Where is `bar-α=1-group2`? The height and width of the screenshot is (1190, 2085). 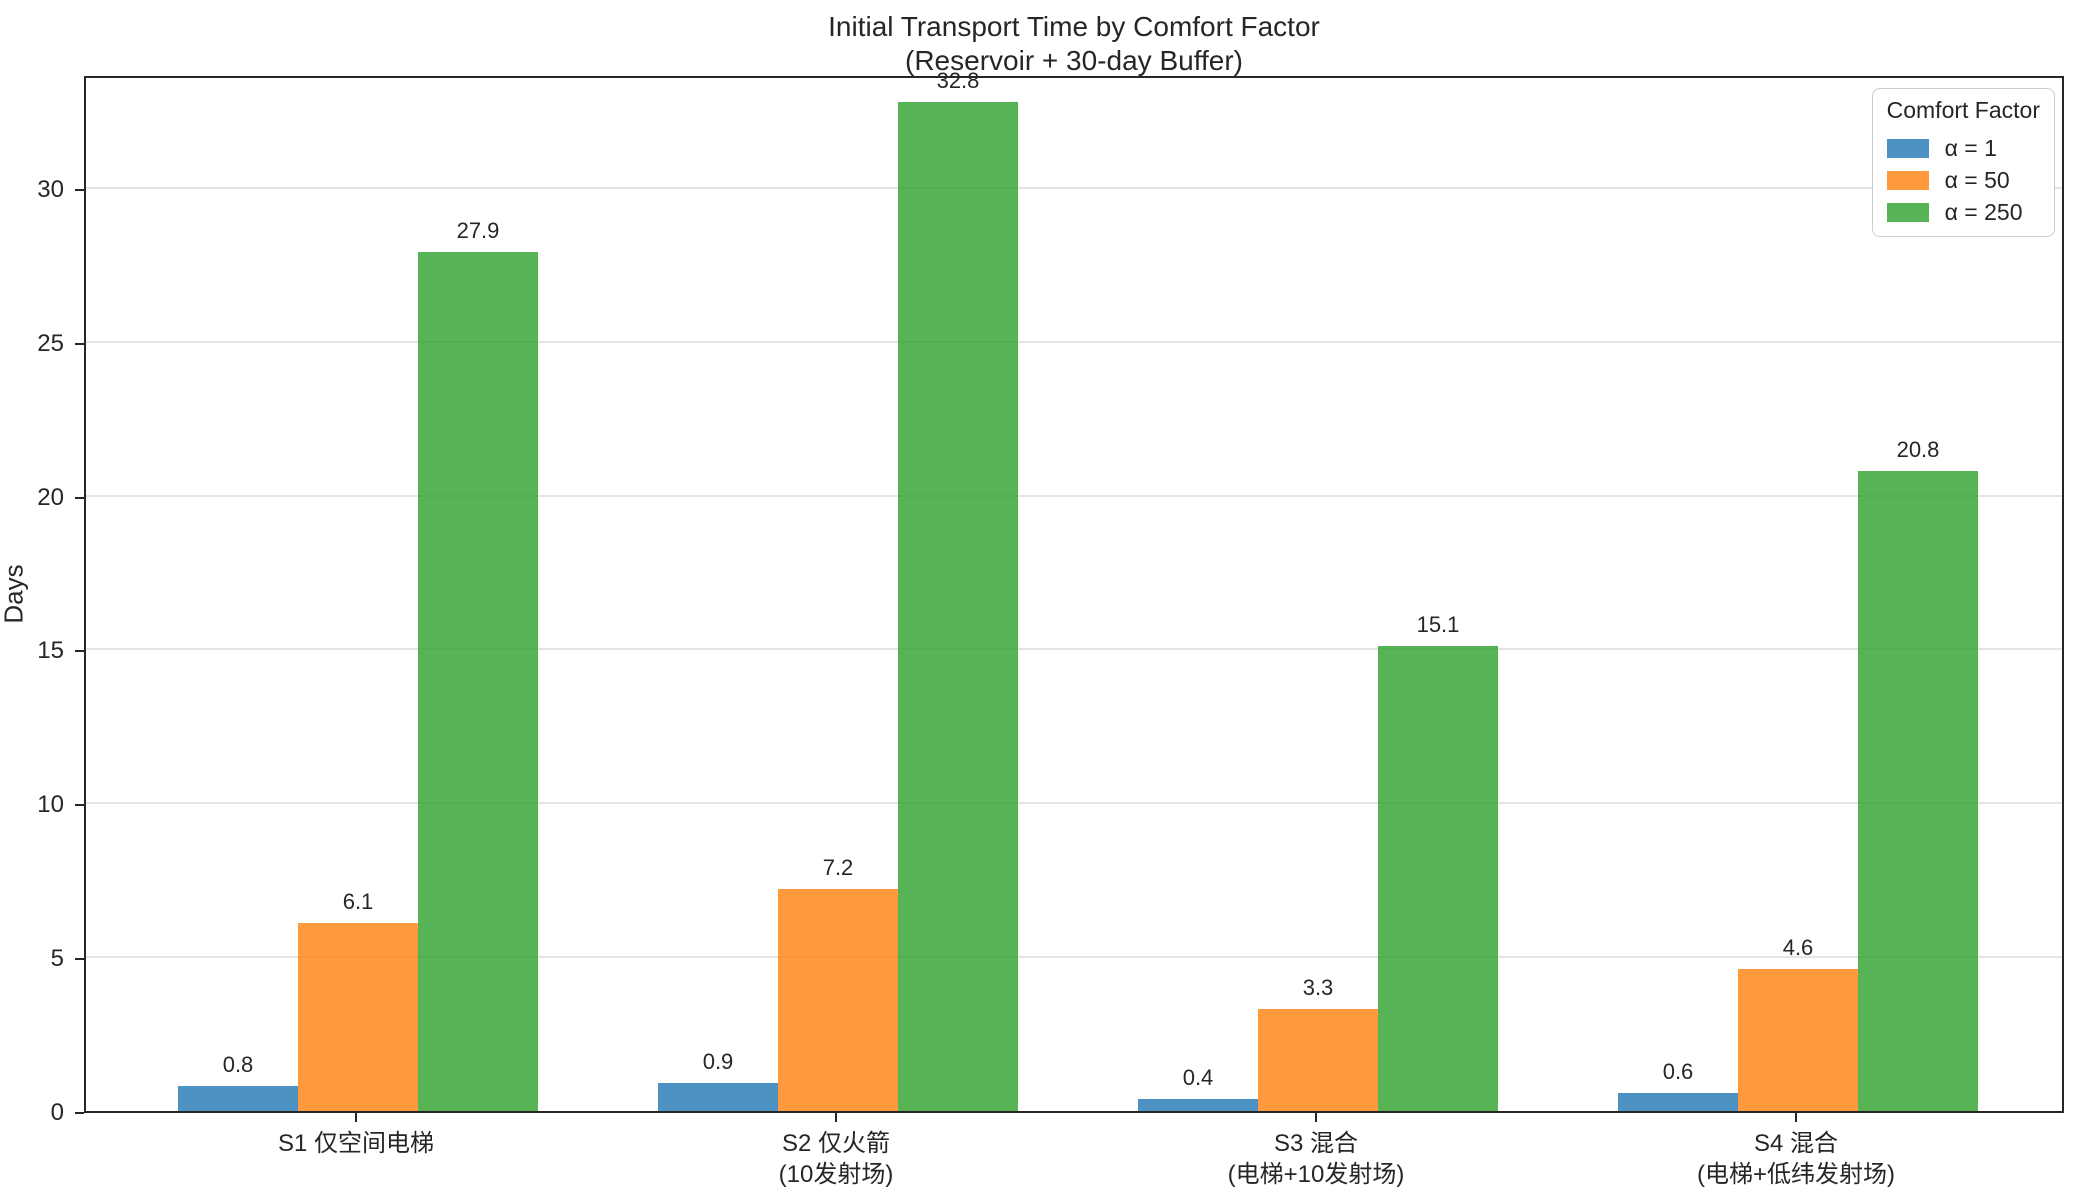
bar-α=1-group2 is located at coordinates (718, 1097).